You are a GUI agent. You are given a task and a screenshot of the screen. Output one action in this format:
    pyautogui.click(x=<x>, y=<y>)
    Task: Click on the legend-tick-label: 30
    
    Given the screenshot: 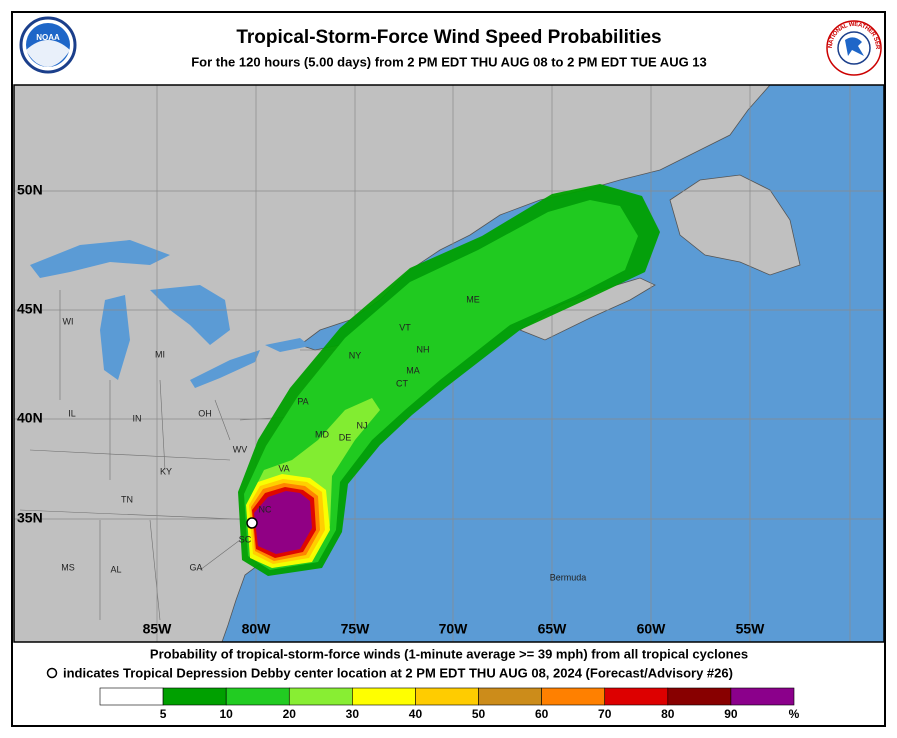 What is the action you would take?
    pyautogui.click(x=353, y=714)
    